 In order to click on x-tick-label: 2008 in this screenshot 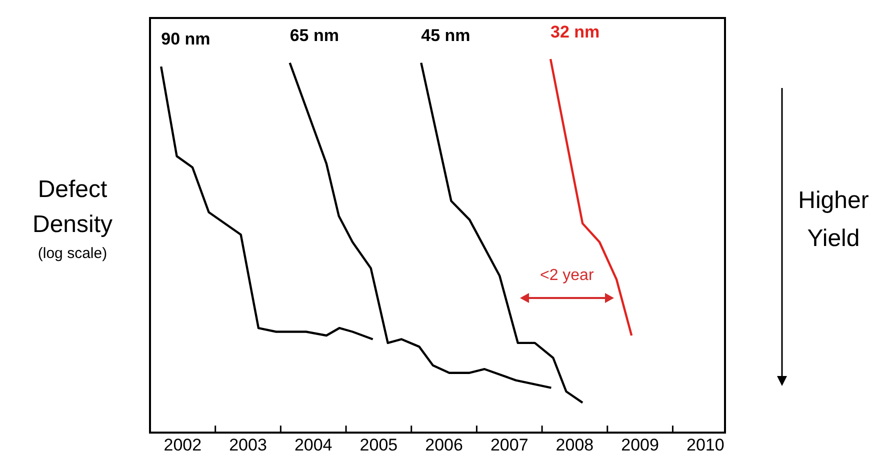, I will do `click(575, 444)`.